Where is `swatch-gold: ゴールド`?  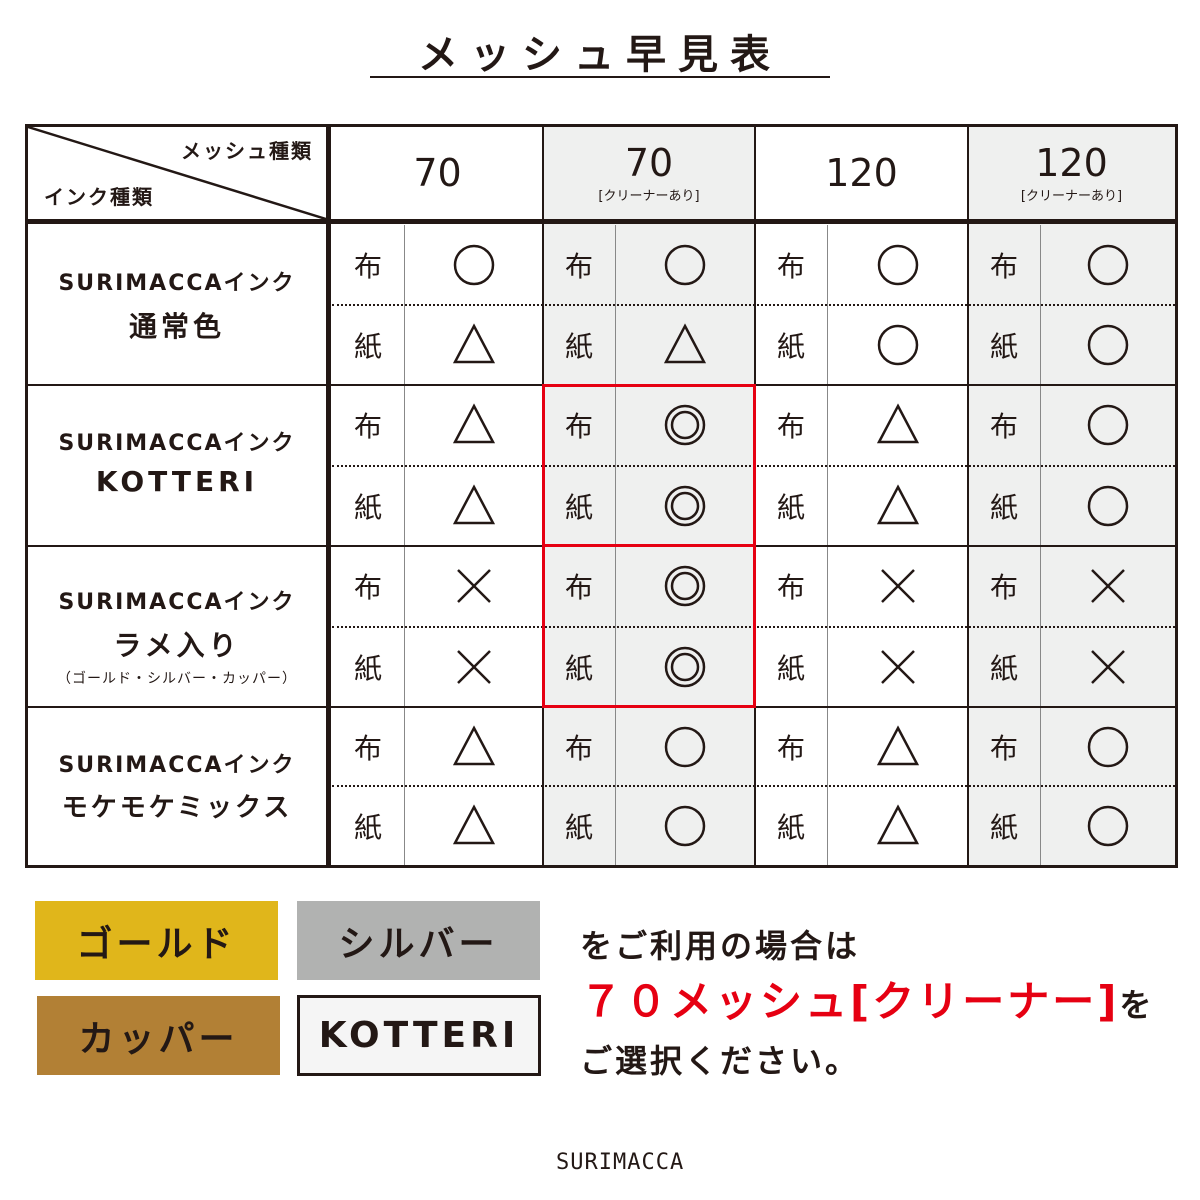 swatch-gold: ゴールド is located at coordinates (156, 940).